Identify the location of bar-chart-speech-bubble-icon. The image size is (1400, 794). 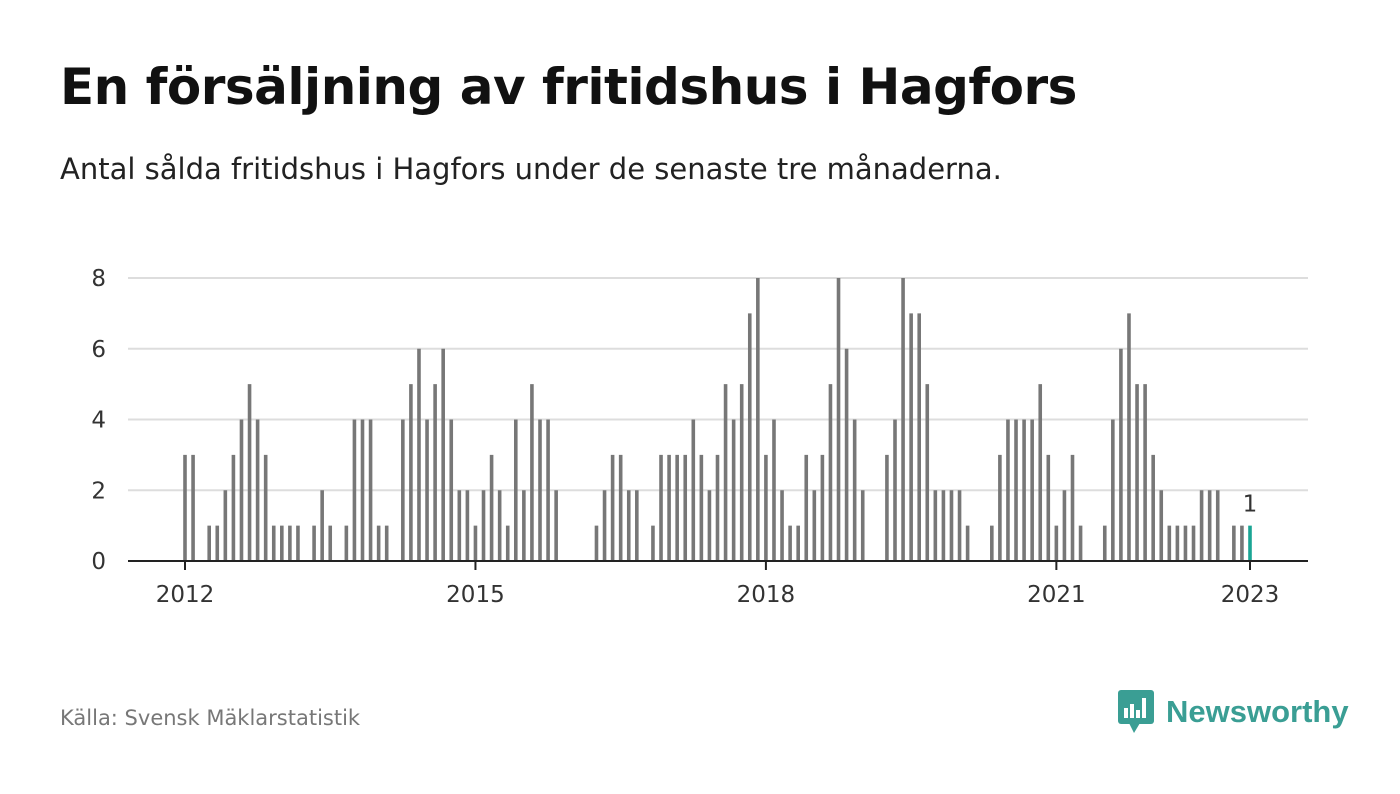
(1136, 711).